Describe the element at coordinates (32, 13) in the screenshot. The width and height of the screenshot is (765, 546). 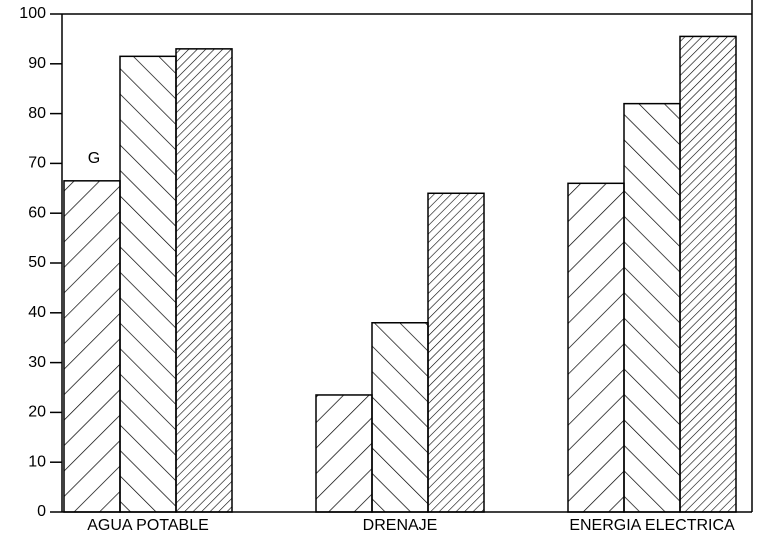
I see `y-tick-label: 100` at that location.